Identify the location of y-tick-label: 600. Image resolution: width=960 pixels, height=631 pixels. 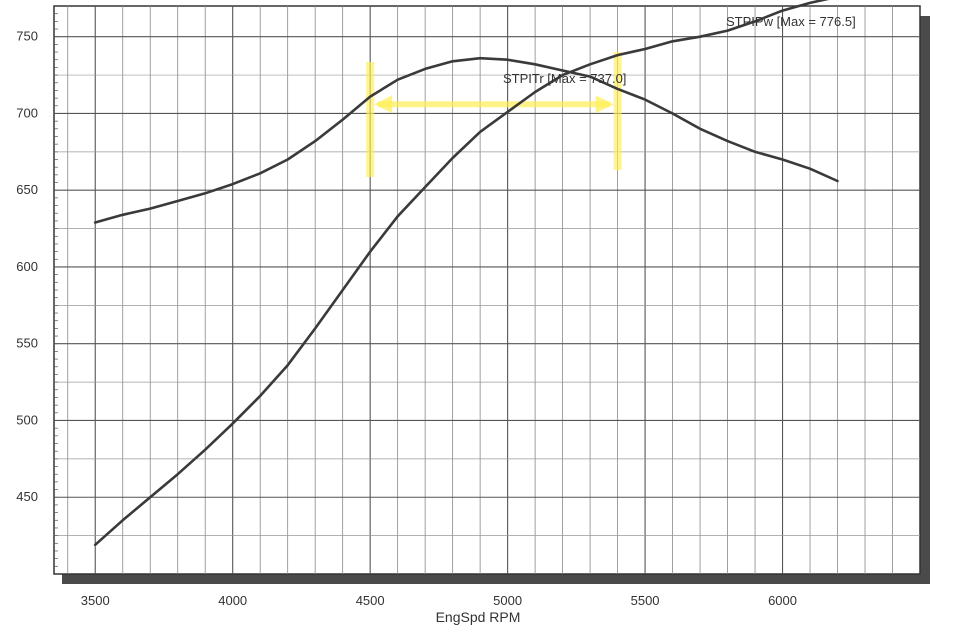
(27, 266).